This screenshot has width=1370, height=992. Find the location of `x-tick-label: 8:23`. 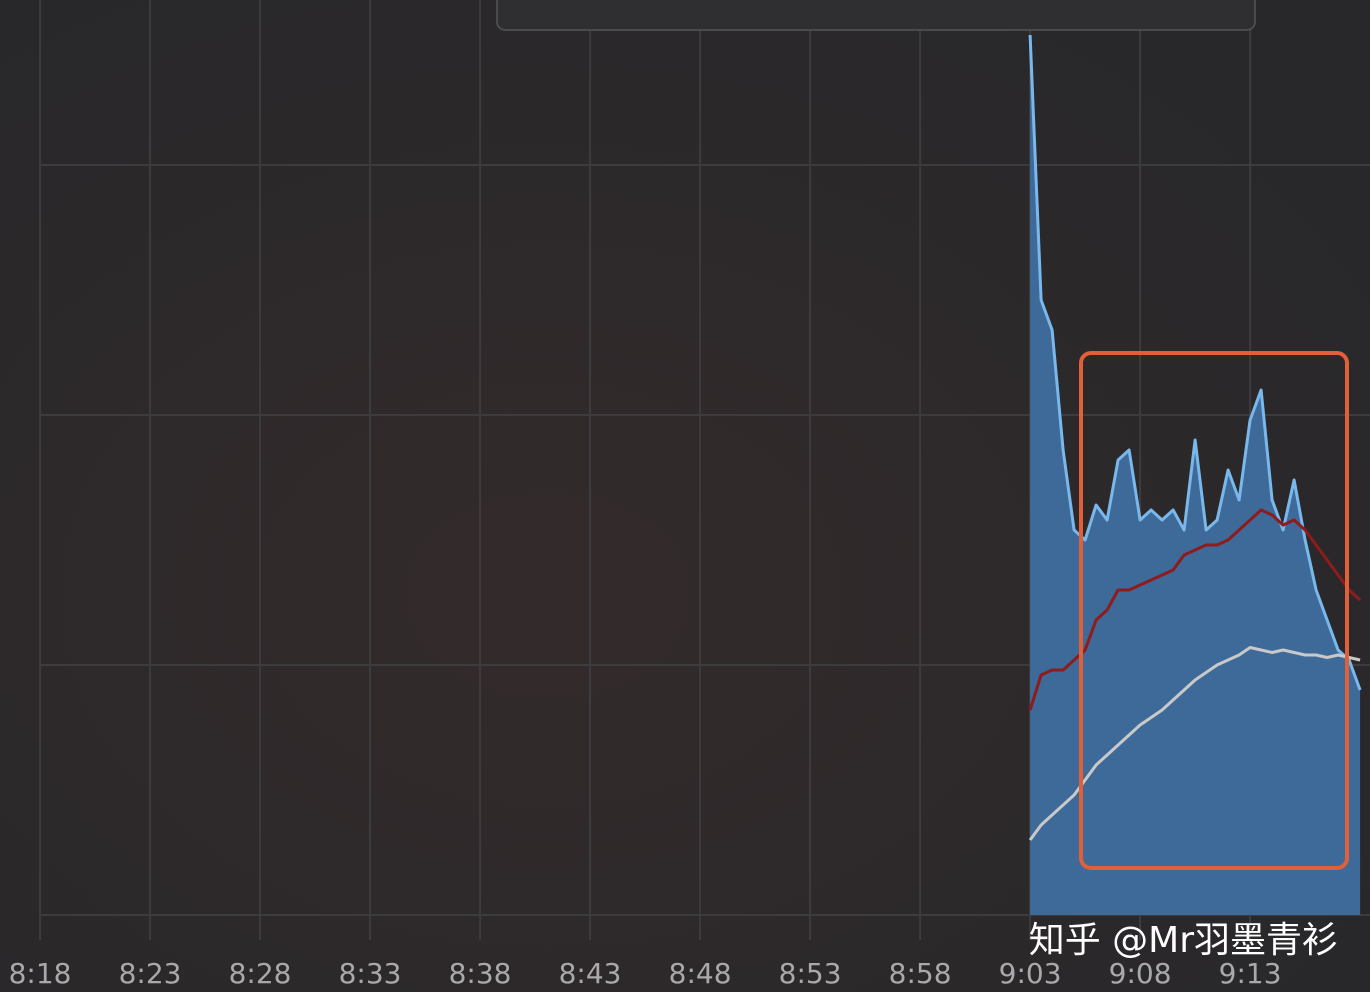

x-tick-label: 8:23 is located at coordinates (150, 973).